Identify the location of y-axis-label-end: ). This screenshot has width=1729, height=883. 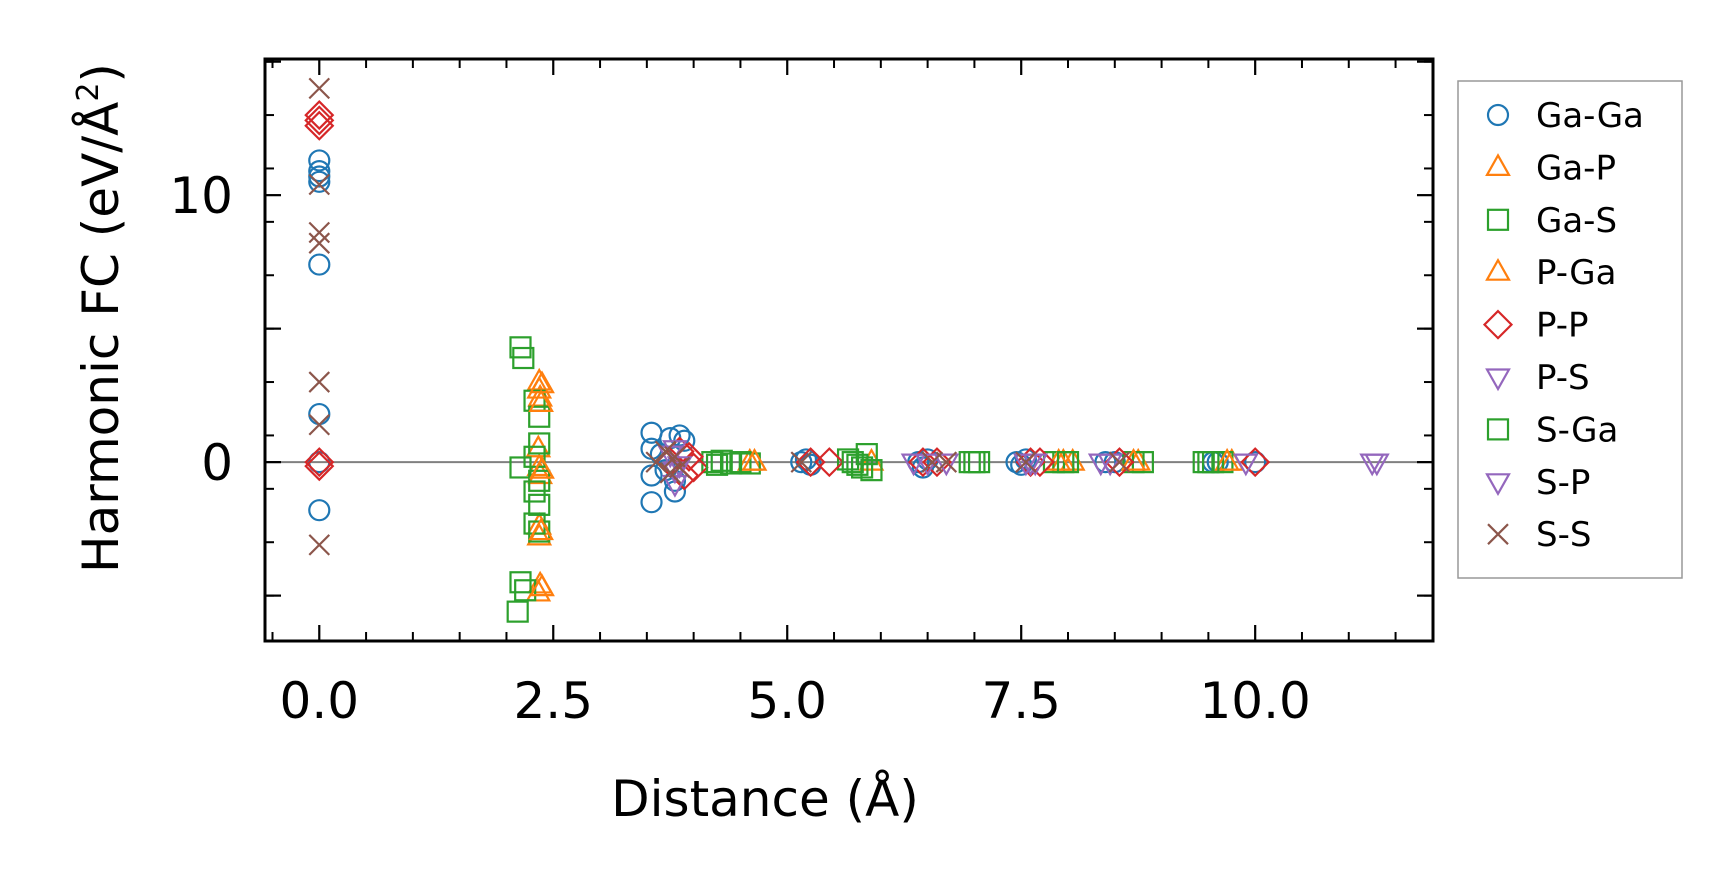
(101, 73).